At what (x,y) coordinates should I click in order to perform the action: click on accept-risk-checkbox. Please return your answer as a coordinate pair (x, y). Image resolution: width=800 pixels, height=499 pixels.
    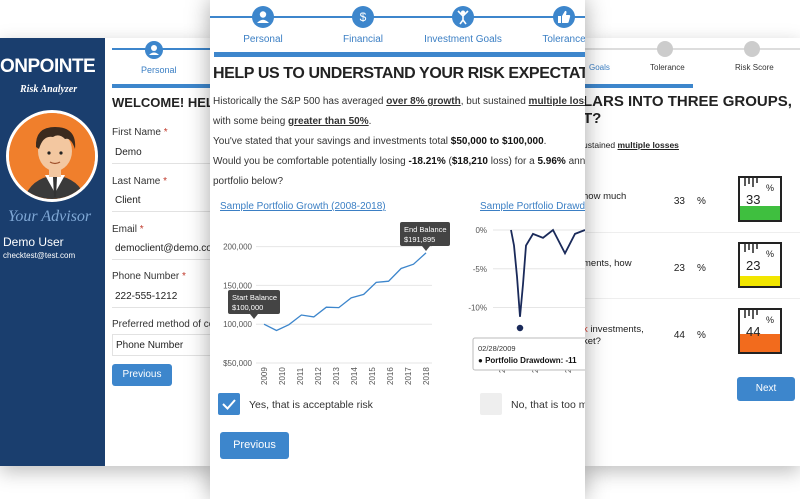
    Looking at the image, I should click on (229, 404).